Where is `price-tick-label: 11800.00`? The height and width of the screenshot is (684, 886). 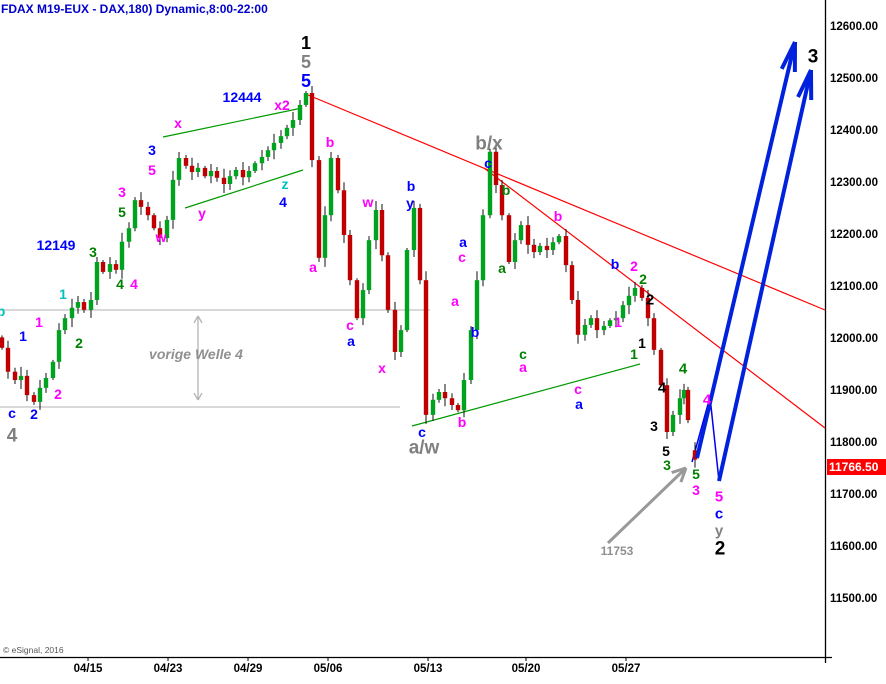
price-tick-label: 11800.00 is located at coordinates (854, 443).